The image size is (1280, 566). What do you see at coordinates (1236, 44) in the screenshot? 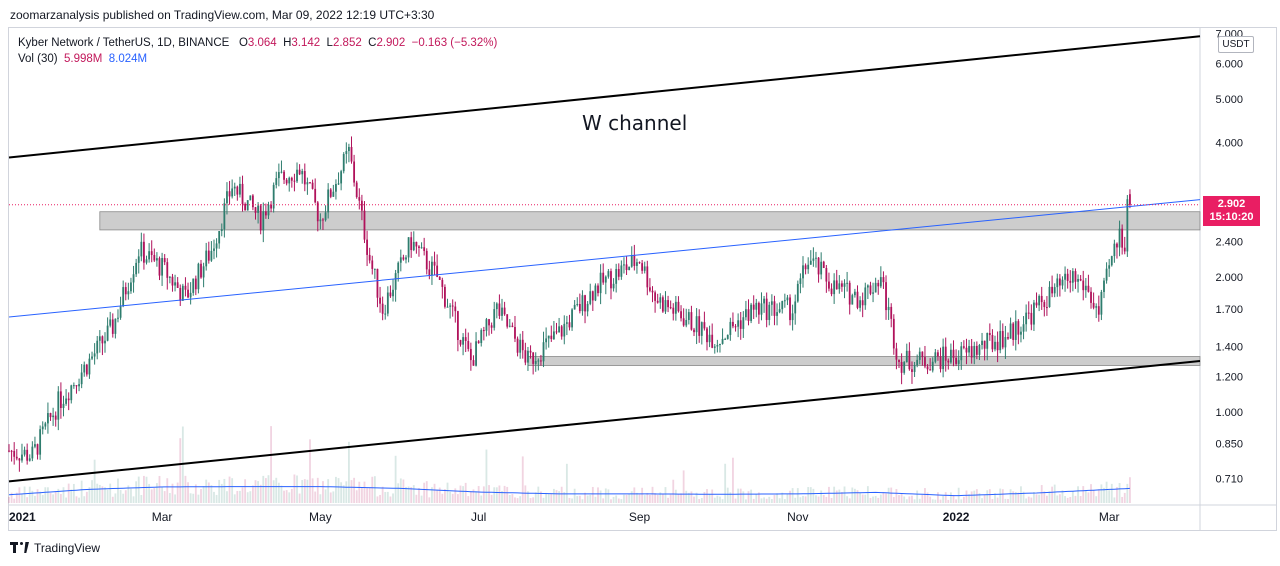
I see `currency-unit-button: USDT` at bounding box center [1236, 44].